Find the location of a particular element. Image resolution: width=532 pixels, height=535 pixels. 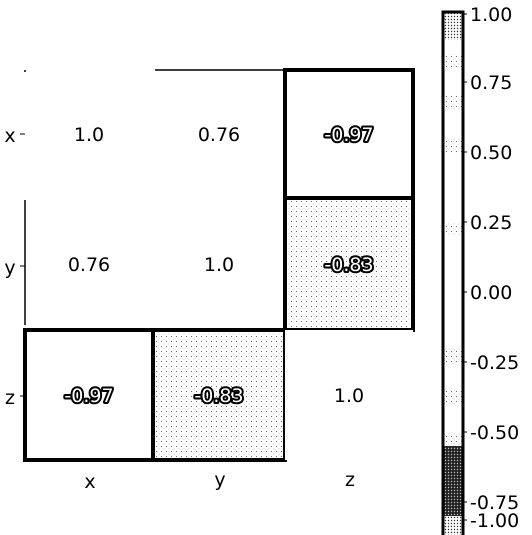

y-tick-label: z is located at coordinates (10, 398).